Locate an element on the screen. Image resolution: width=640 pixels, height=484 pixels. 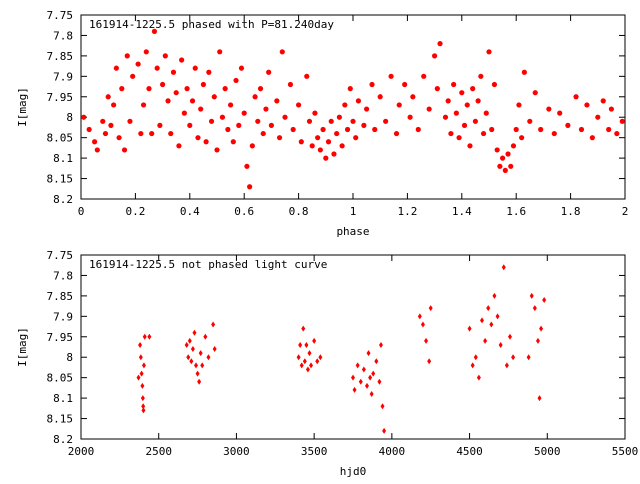
x-tick-label: 1 is located at coordinates (353, 211).